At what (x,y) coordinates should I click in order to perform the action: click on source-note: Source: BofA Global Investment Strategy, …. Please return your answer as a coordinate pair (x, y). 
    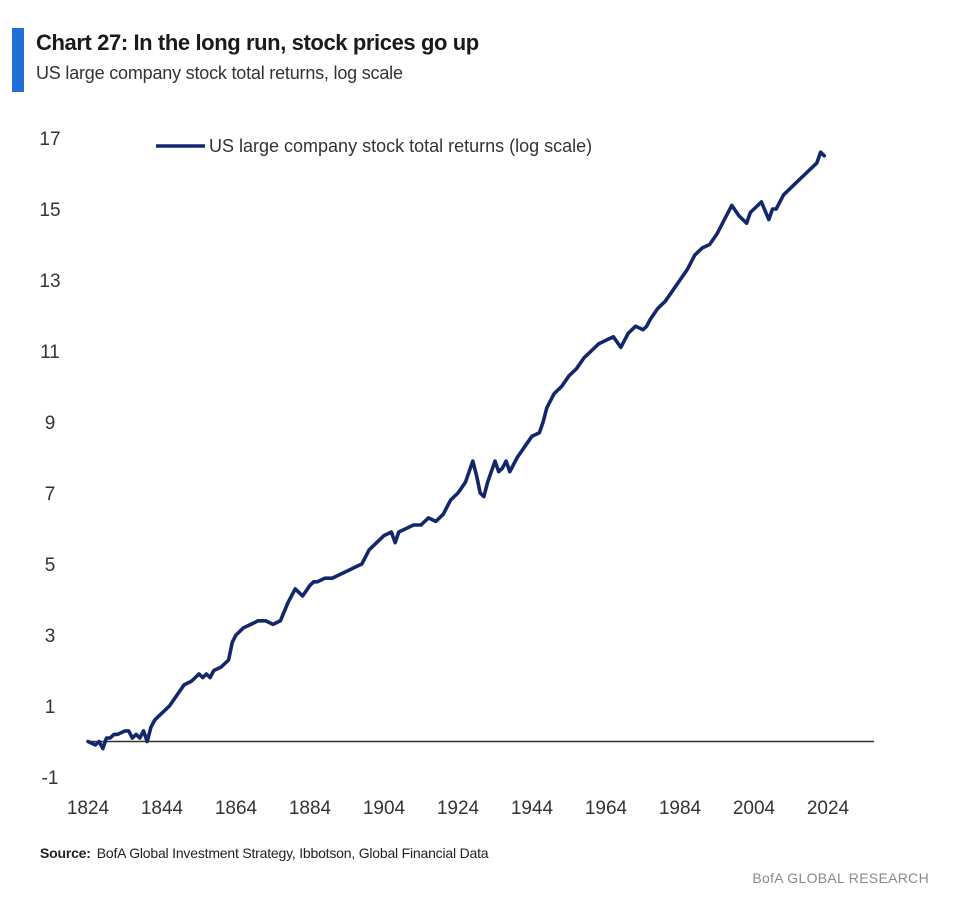
    Looking at the image, I should click on (264, 853).